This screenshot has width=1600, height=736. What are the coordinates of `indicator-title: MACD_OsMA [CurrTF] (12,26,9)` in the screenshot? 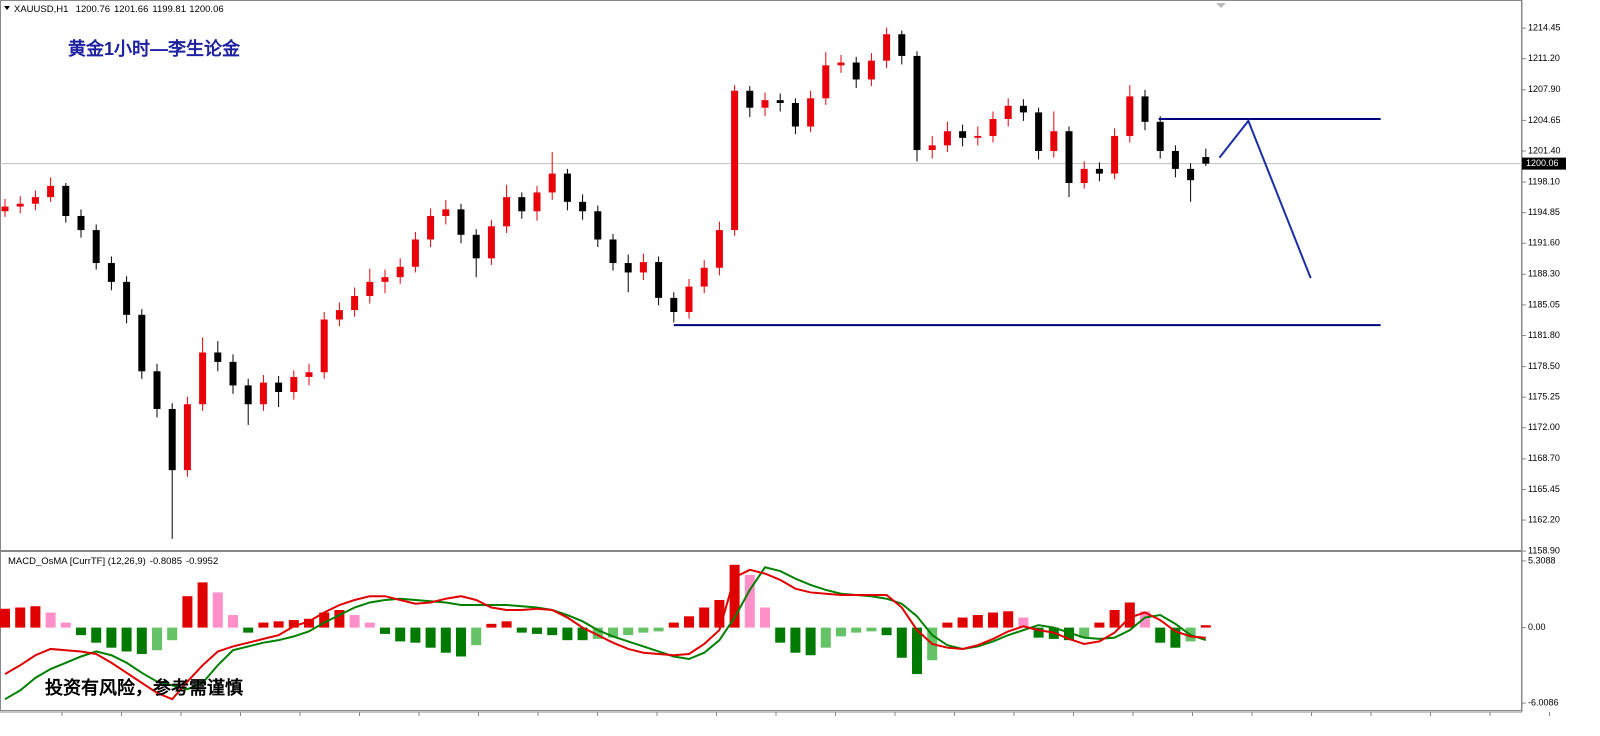 It's located at (77, 561).